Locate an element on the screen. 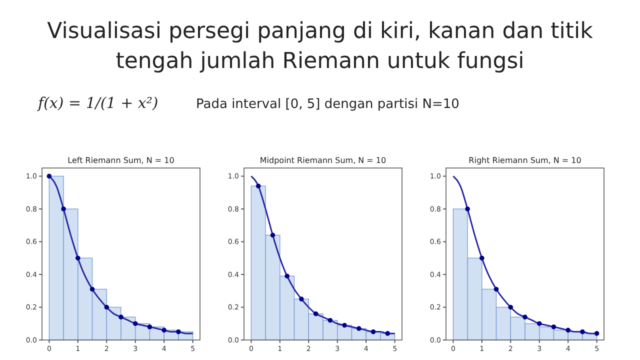  text: Pada interval [0, 5] dengan partisi N=10 is located at coordinates (328, 104).